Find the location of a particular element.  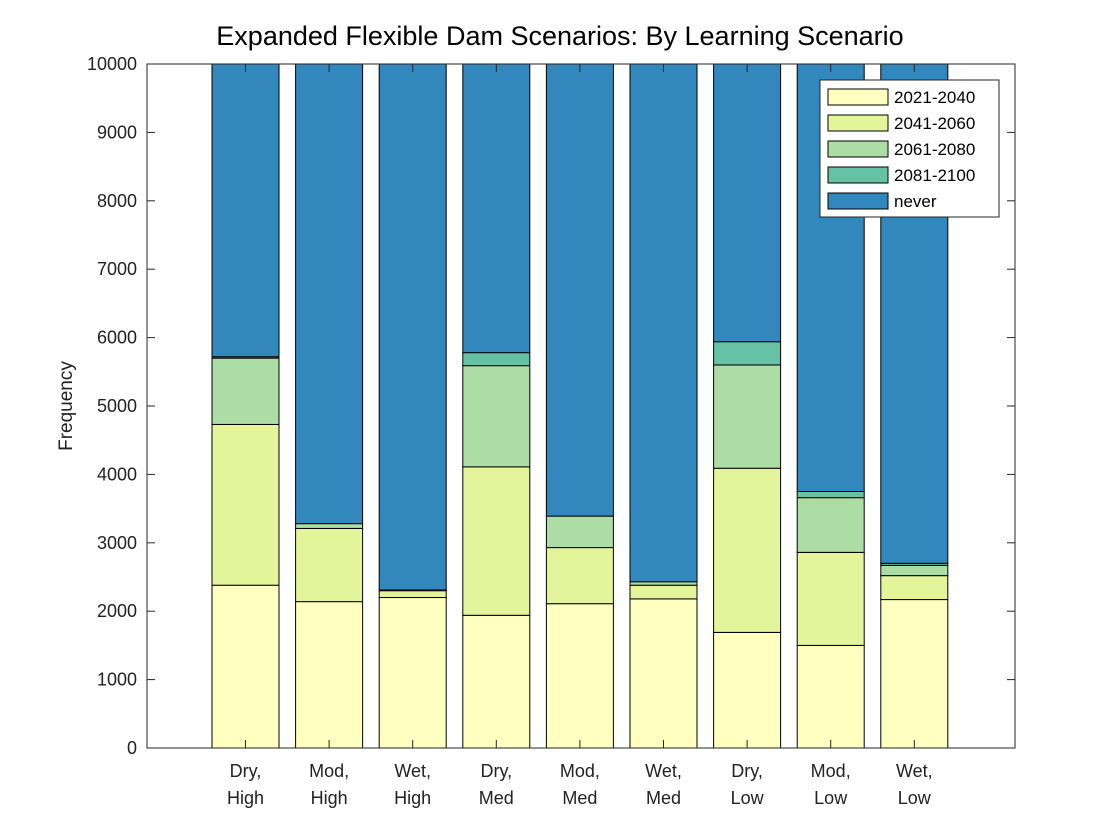

y-tick-label: 7000 is located at coordinates (117, 269).